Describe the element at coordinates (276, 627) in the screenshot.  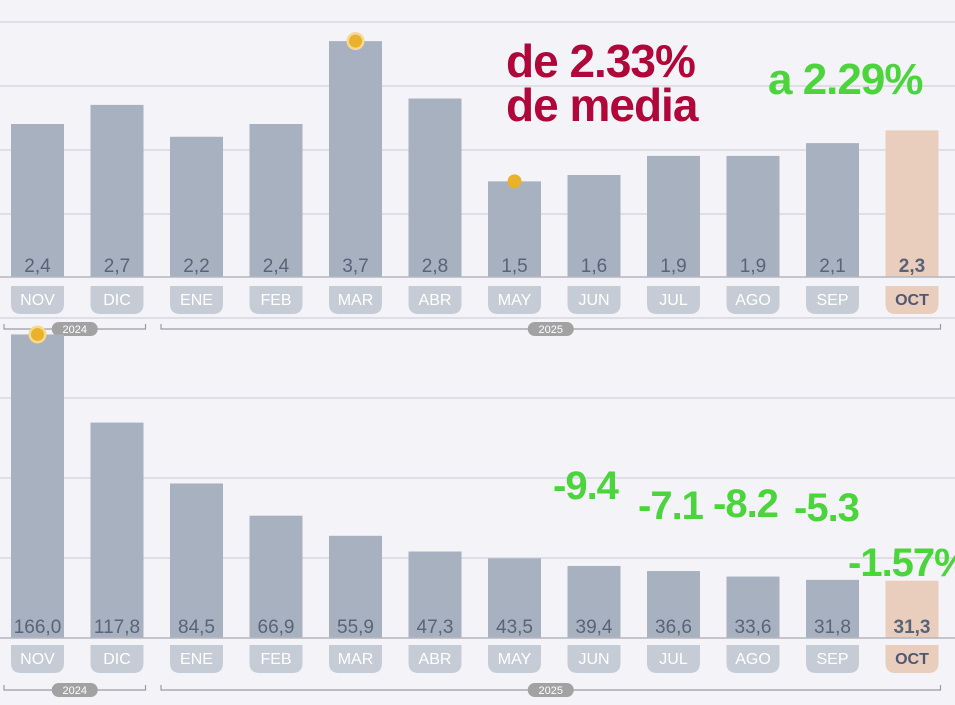
I see `value-chart-value-label: 66,9` at that location.